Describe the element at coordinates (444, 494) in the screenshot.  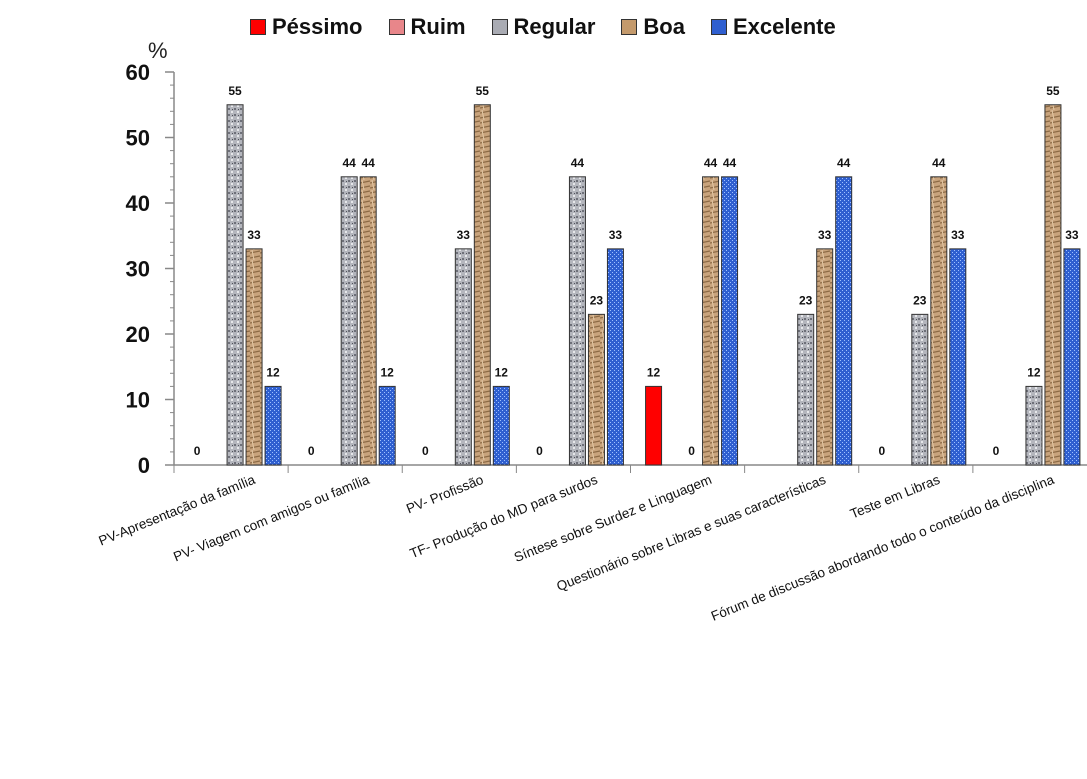
I see `x-category-label: PV- Profissão` at that location.